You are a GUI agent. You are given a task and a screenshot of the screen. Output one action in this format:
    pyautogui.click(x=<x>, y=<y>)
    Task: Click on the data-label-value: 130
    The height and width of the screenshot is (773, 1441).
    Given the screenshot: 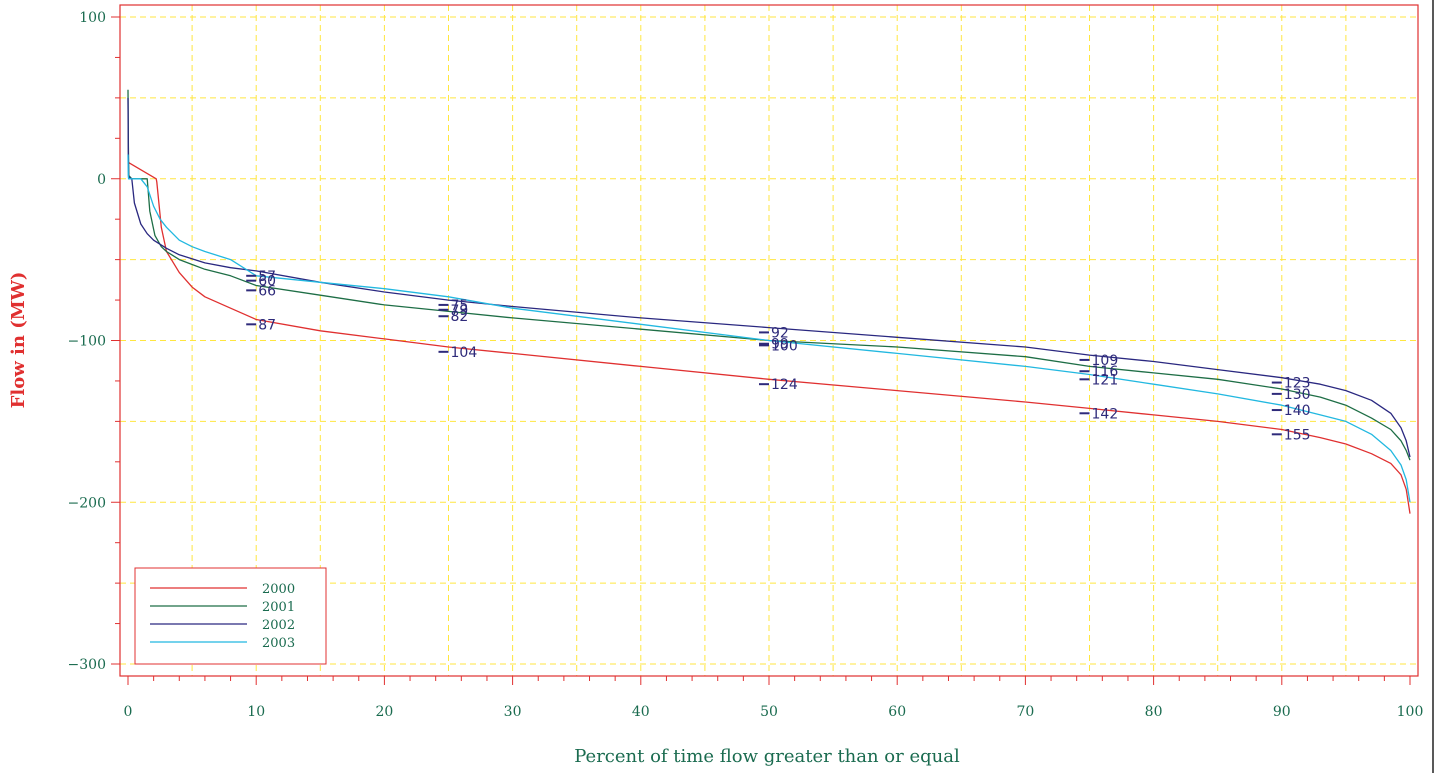 What is the action you would take?
    pyautogui.click(x=1297, y=395)
    